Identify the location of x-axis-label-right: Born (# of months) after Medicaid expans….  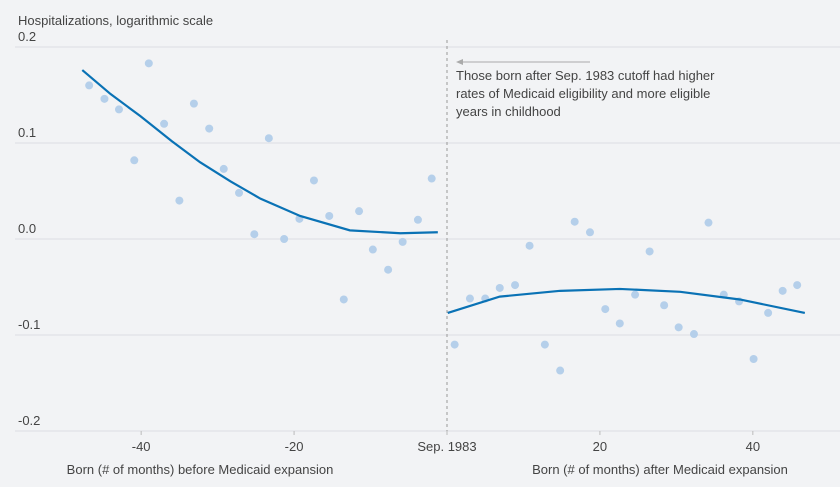
(660, 469).